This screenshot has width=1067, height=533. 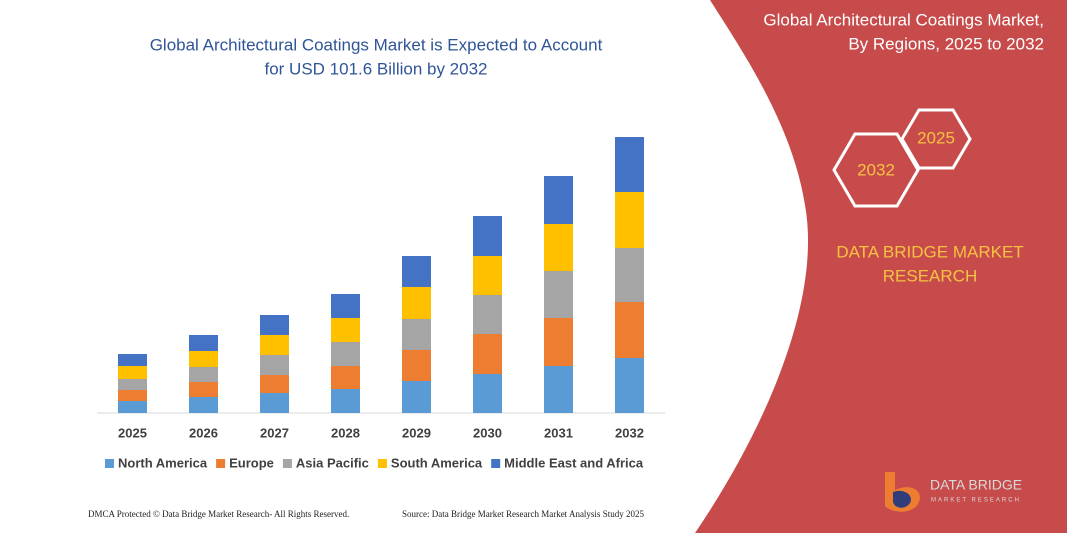 I want to click on x-tick-label: 2029, so click(x=416, y=432).